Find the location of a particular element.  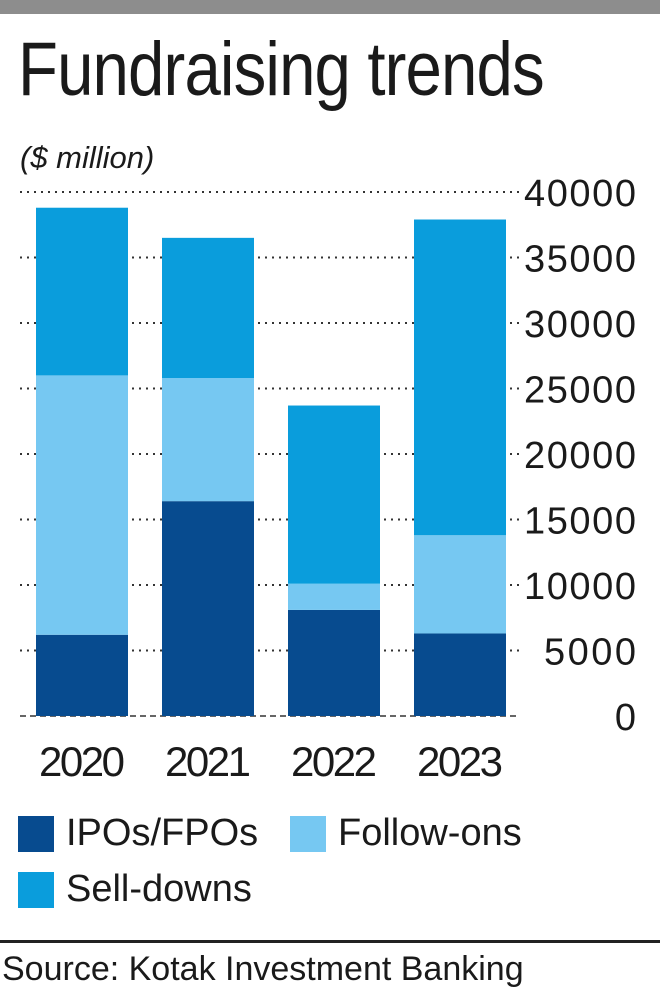

bar-2021-follow-ons is located at coordinates (208, 440).